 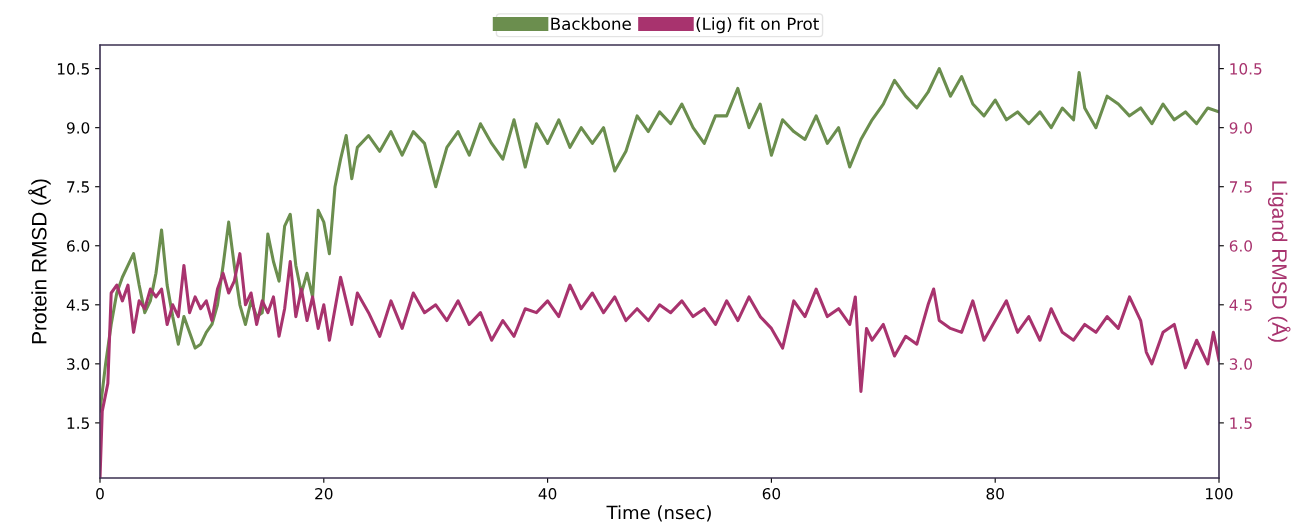 I want to click on y2-tick-label: 1.5, so click(x=1241, y=423).